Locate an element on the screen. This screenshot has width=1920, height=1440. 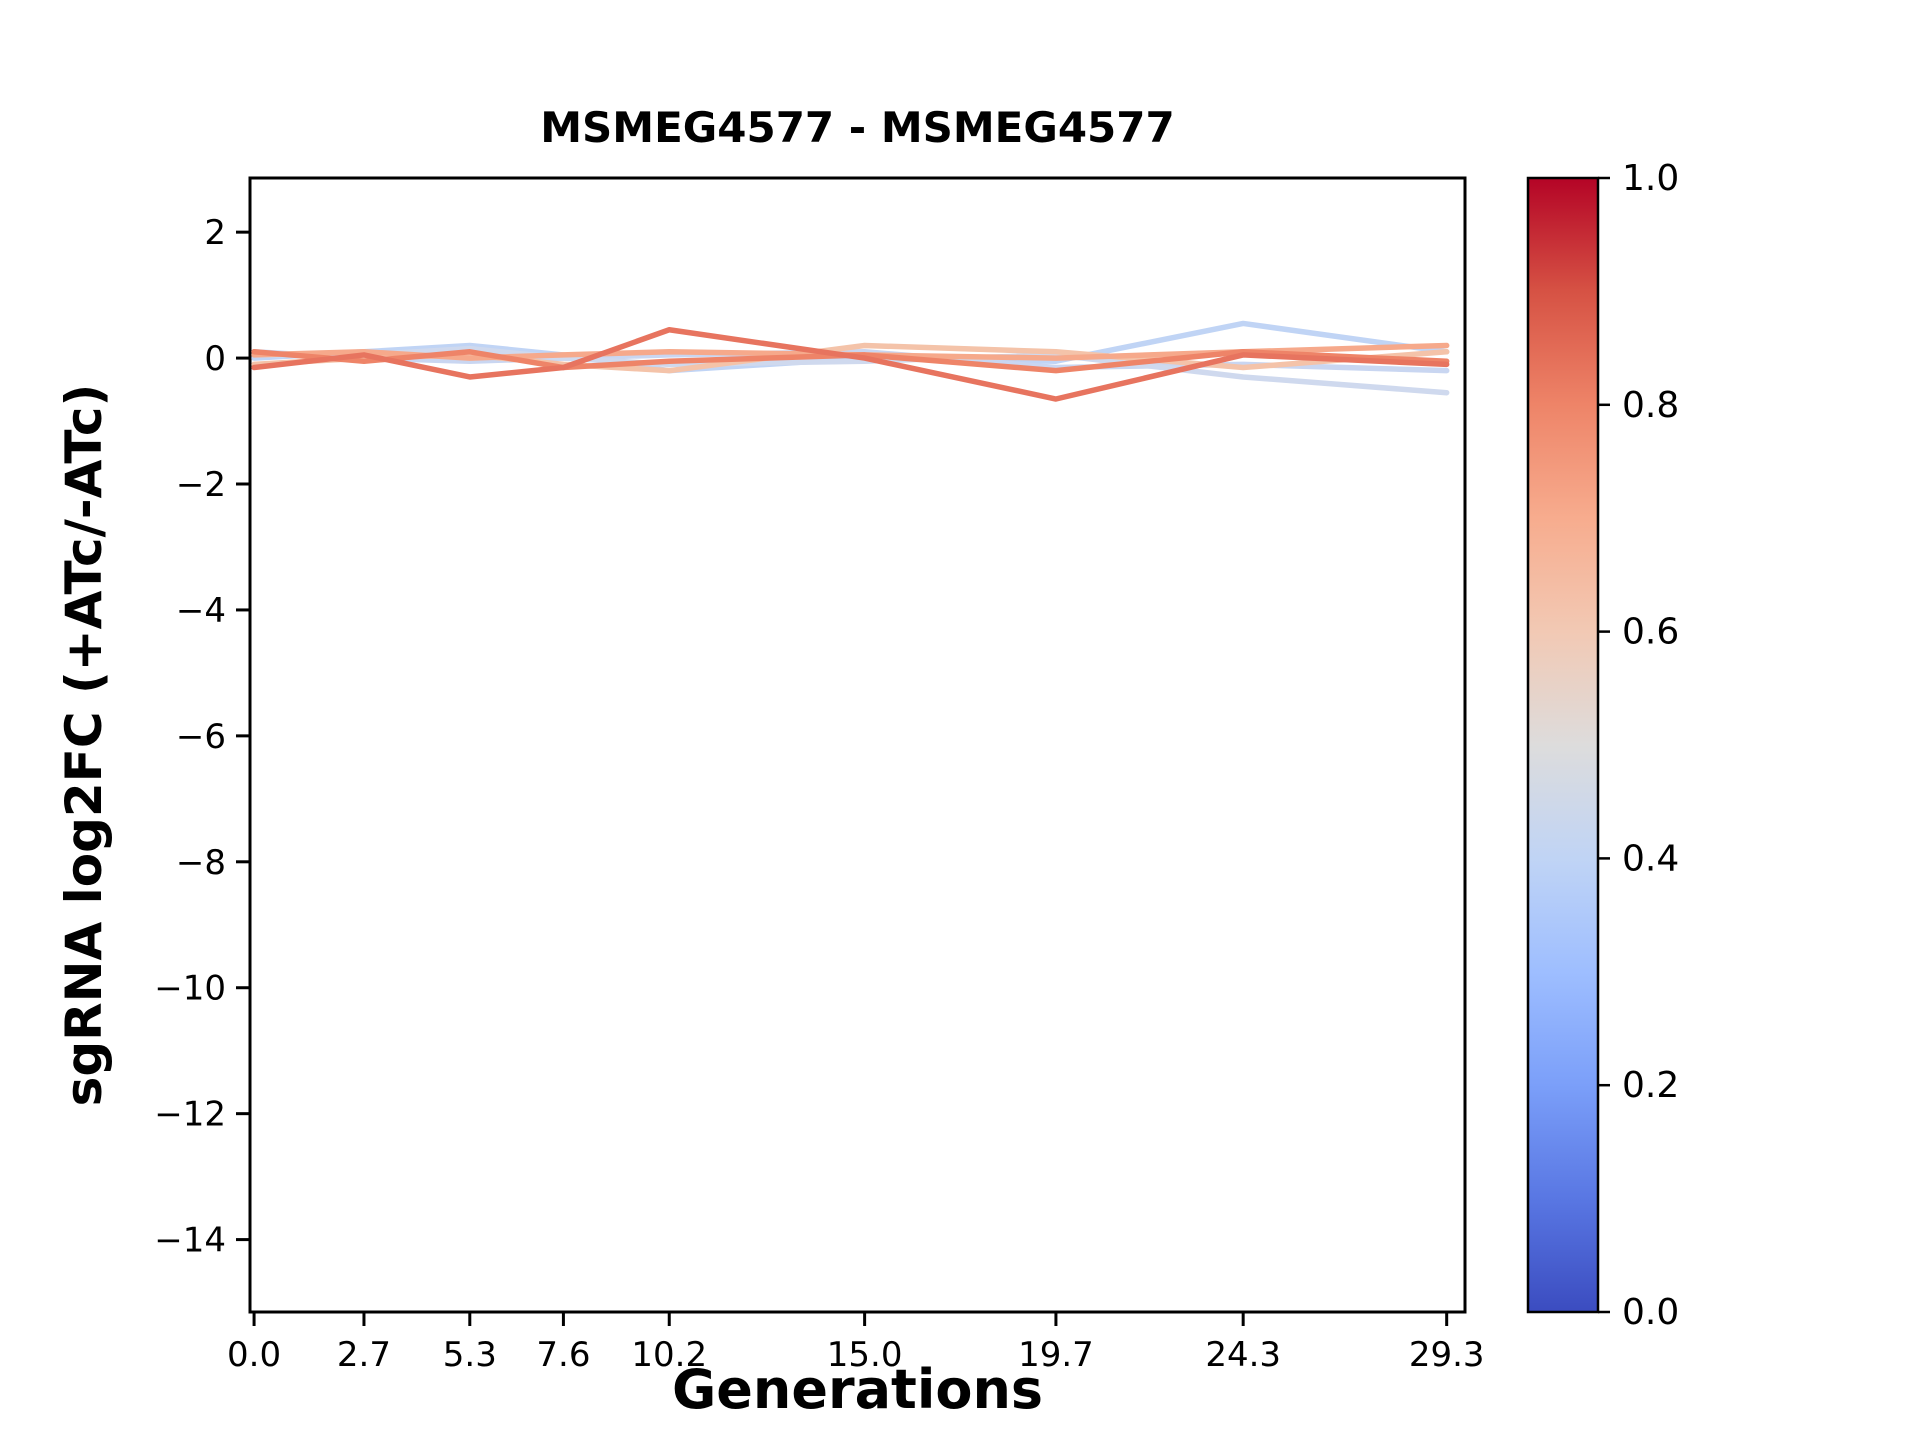
x-tick-label: 7.6 is located at coordinates (563, 1355).